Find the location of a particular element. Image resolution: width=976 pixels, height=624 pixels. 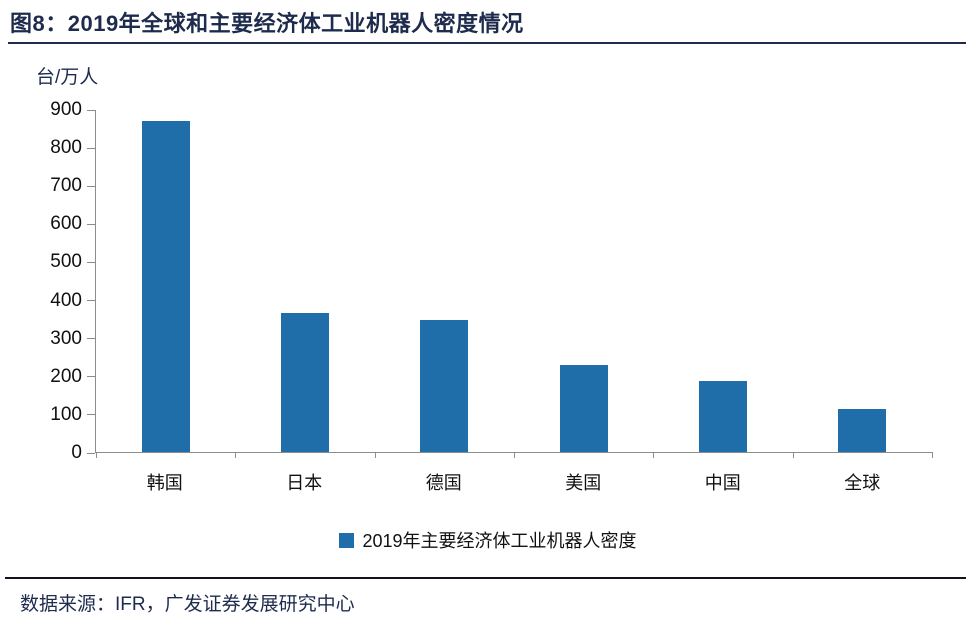

y-axis-unit-label: 台/万人 is located at coordinates (67, 77).